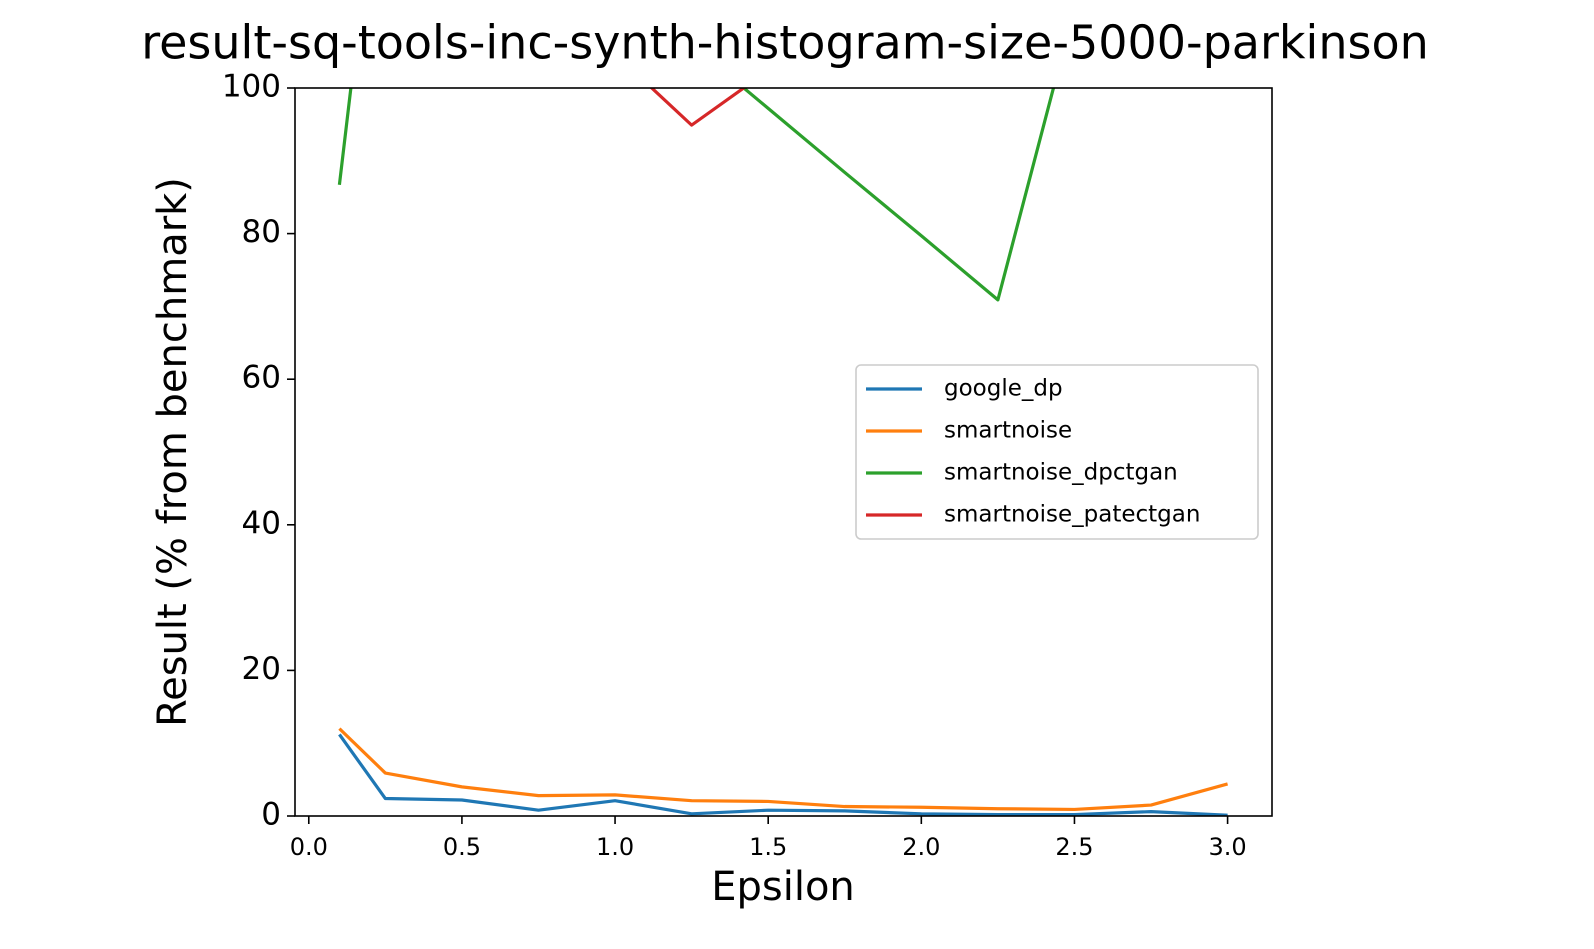 Image resolution: width=1594 pixels, height=949 pixels. Describe the element at coordinates (271, 815) in the screenshot. I see `y-tick-label: 0` at that location.